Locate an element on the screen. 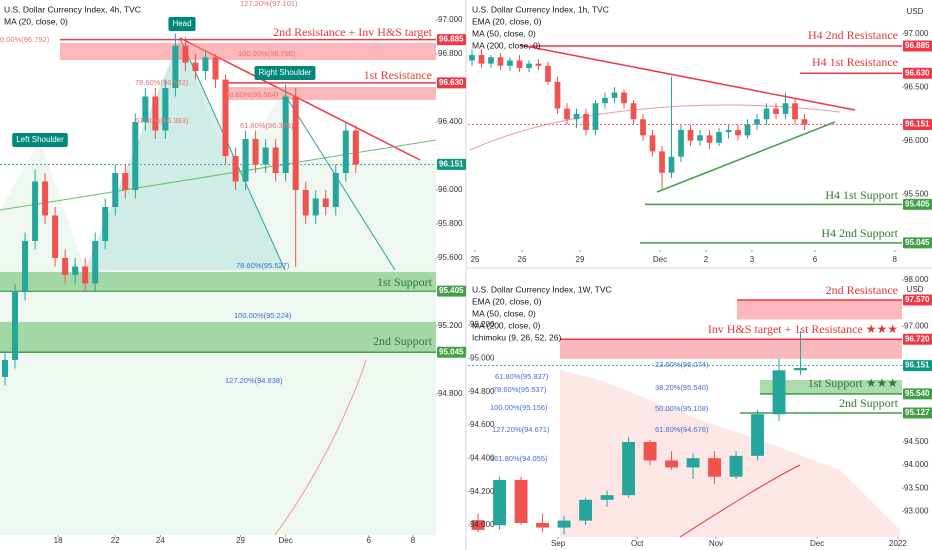  x-tick-label: 25 is located at coordinates (475, 259).